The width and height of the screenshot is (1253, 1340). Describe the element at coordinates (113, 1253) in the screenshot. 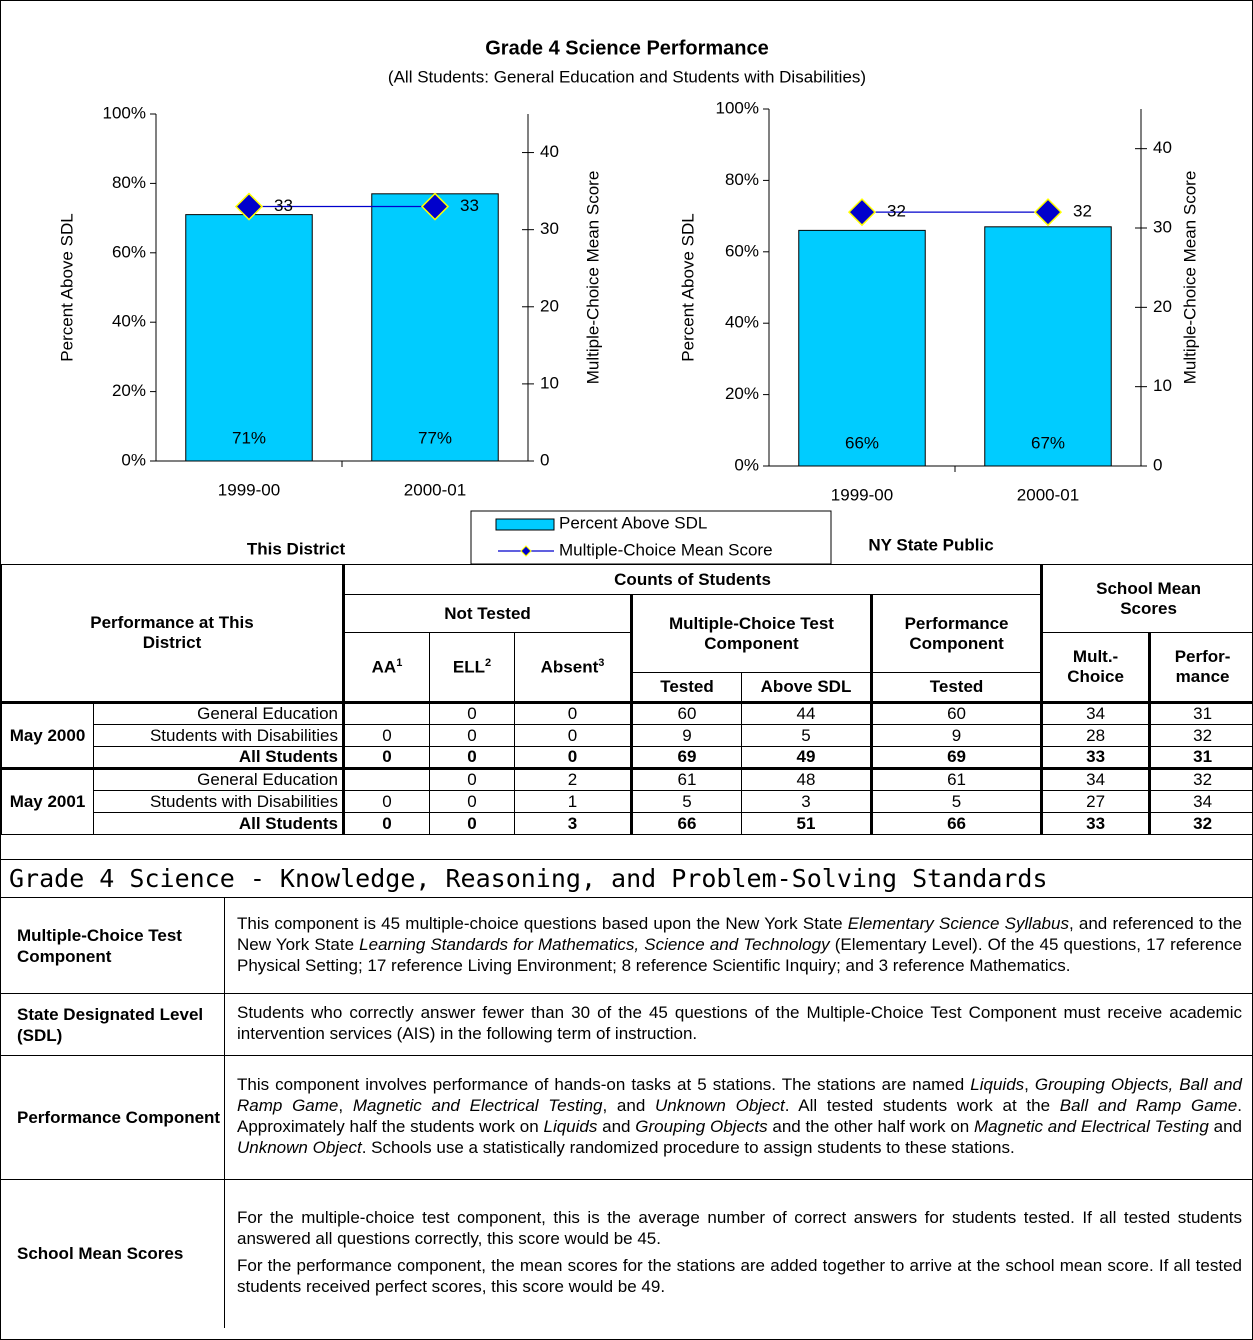

I see `standards-term: School Mean Scores` at that location.